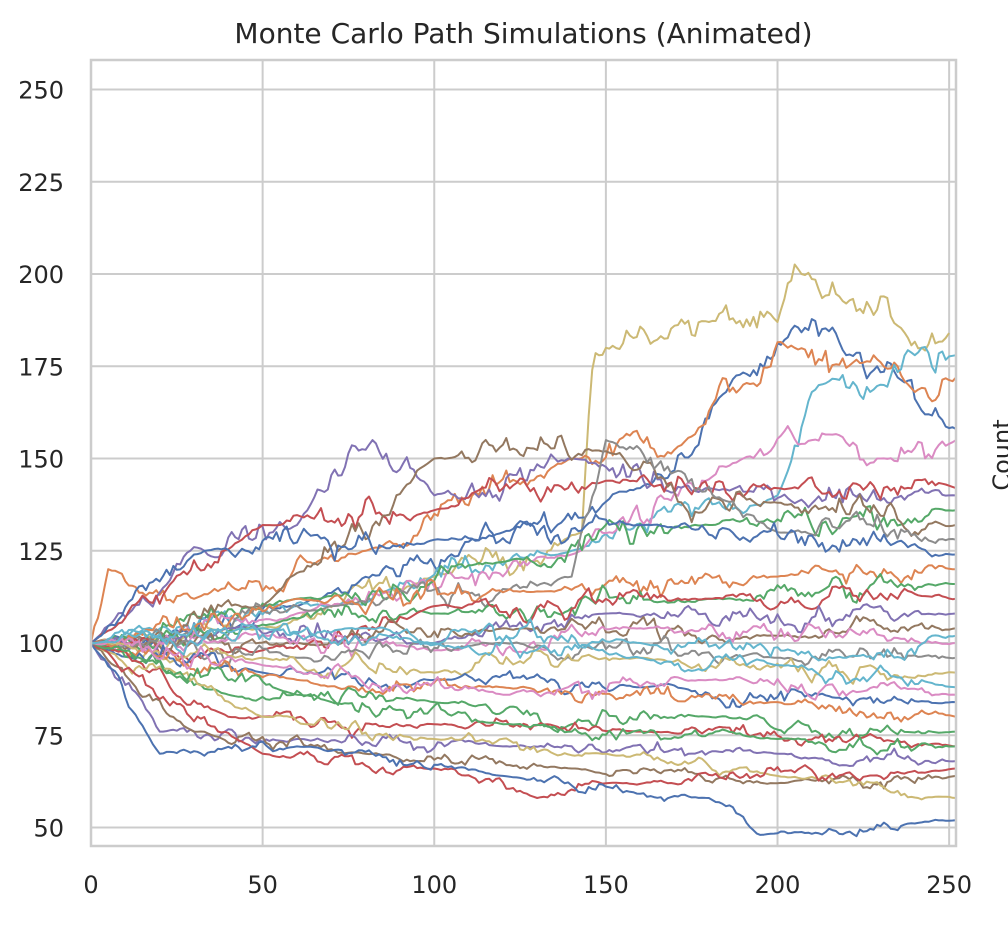 Image resolution: width=1008 pixels, height=926 pixels. What do you see at coordinates (998, 454) in the screenshot?
I see `secondary-axis-label: Count` at bounding box center [998, 454].